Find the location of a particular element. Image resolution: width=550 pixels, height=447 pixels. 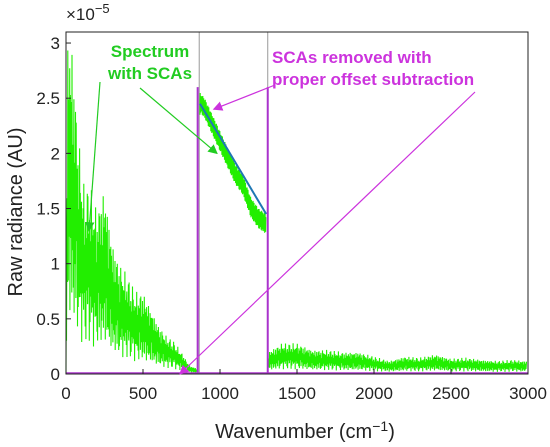

y-exponent-base: ×10 is located at coordinates (80, 14).